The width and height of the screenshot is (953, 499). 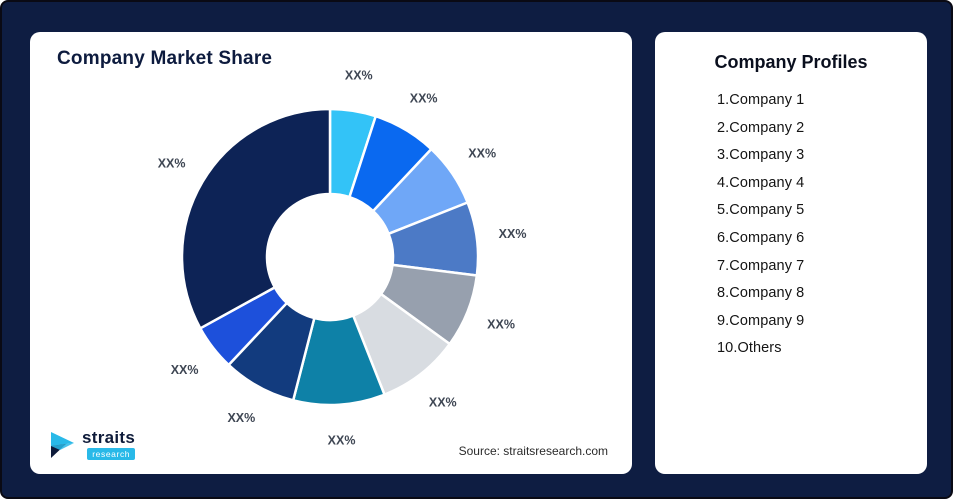 I want to click on profile-list-item: 4.Company 4, so click(x=761, y=182).